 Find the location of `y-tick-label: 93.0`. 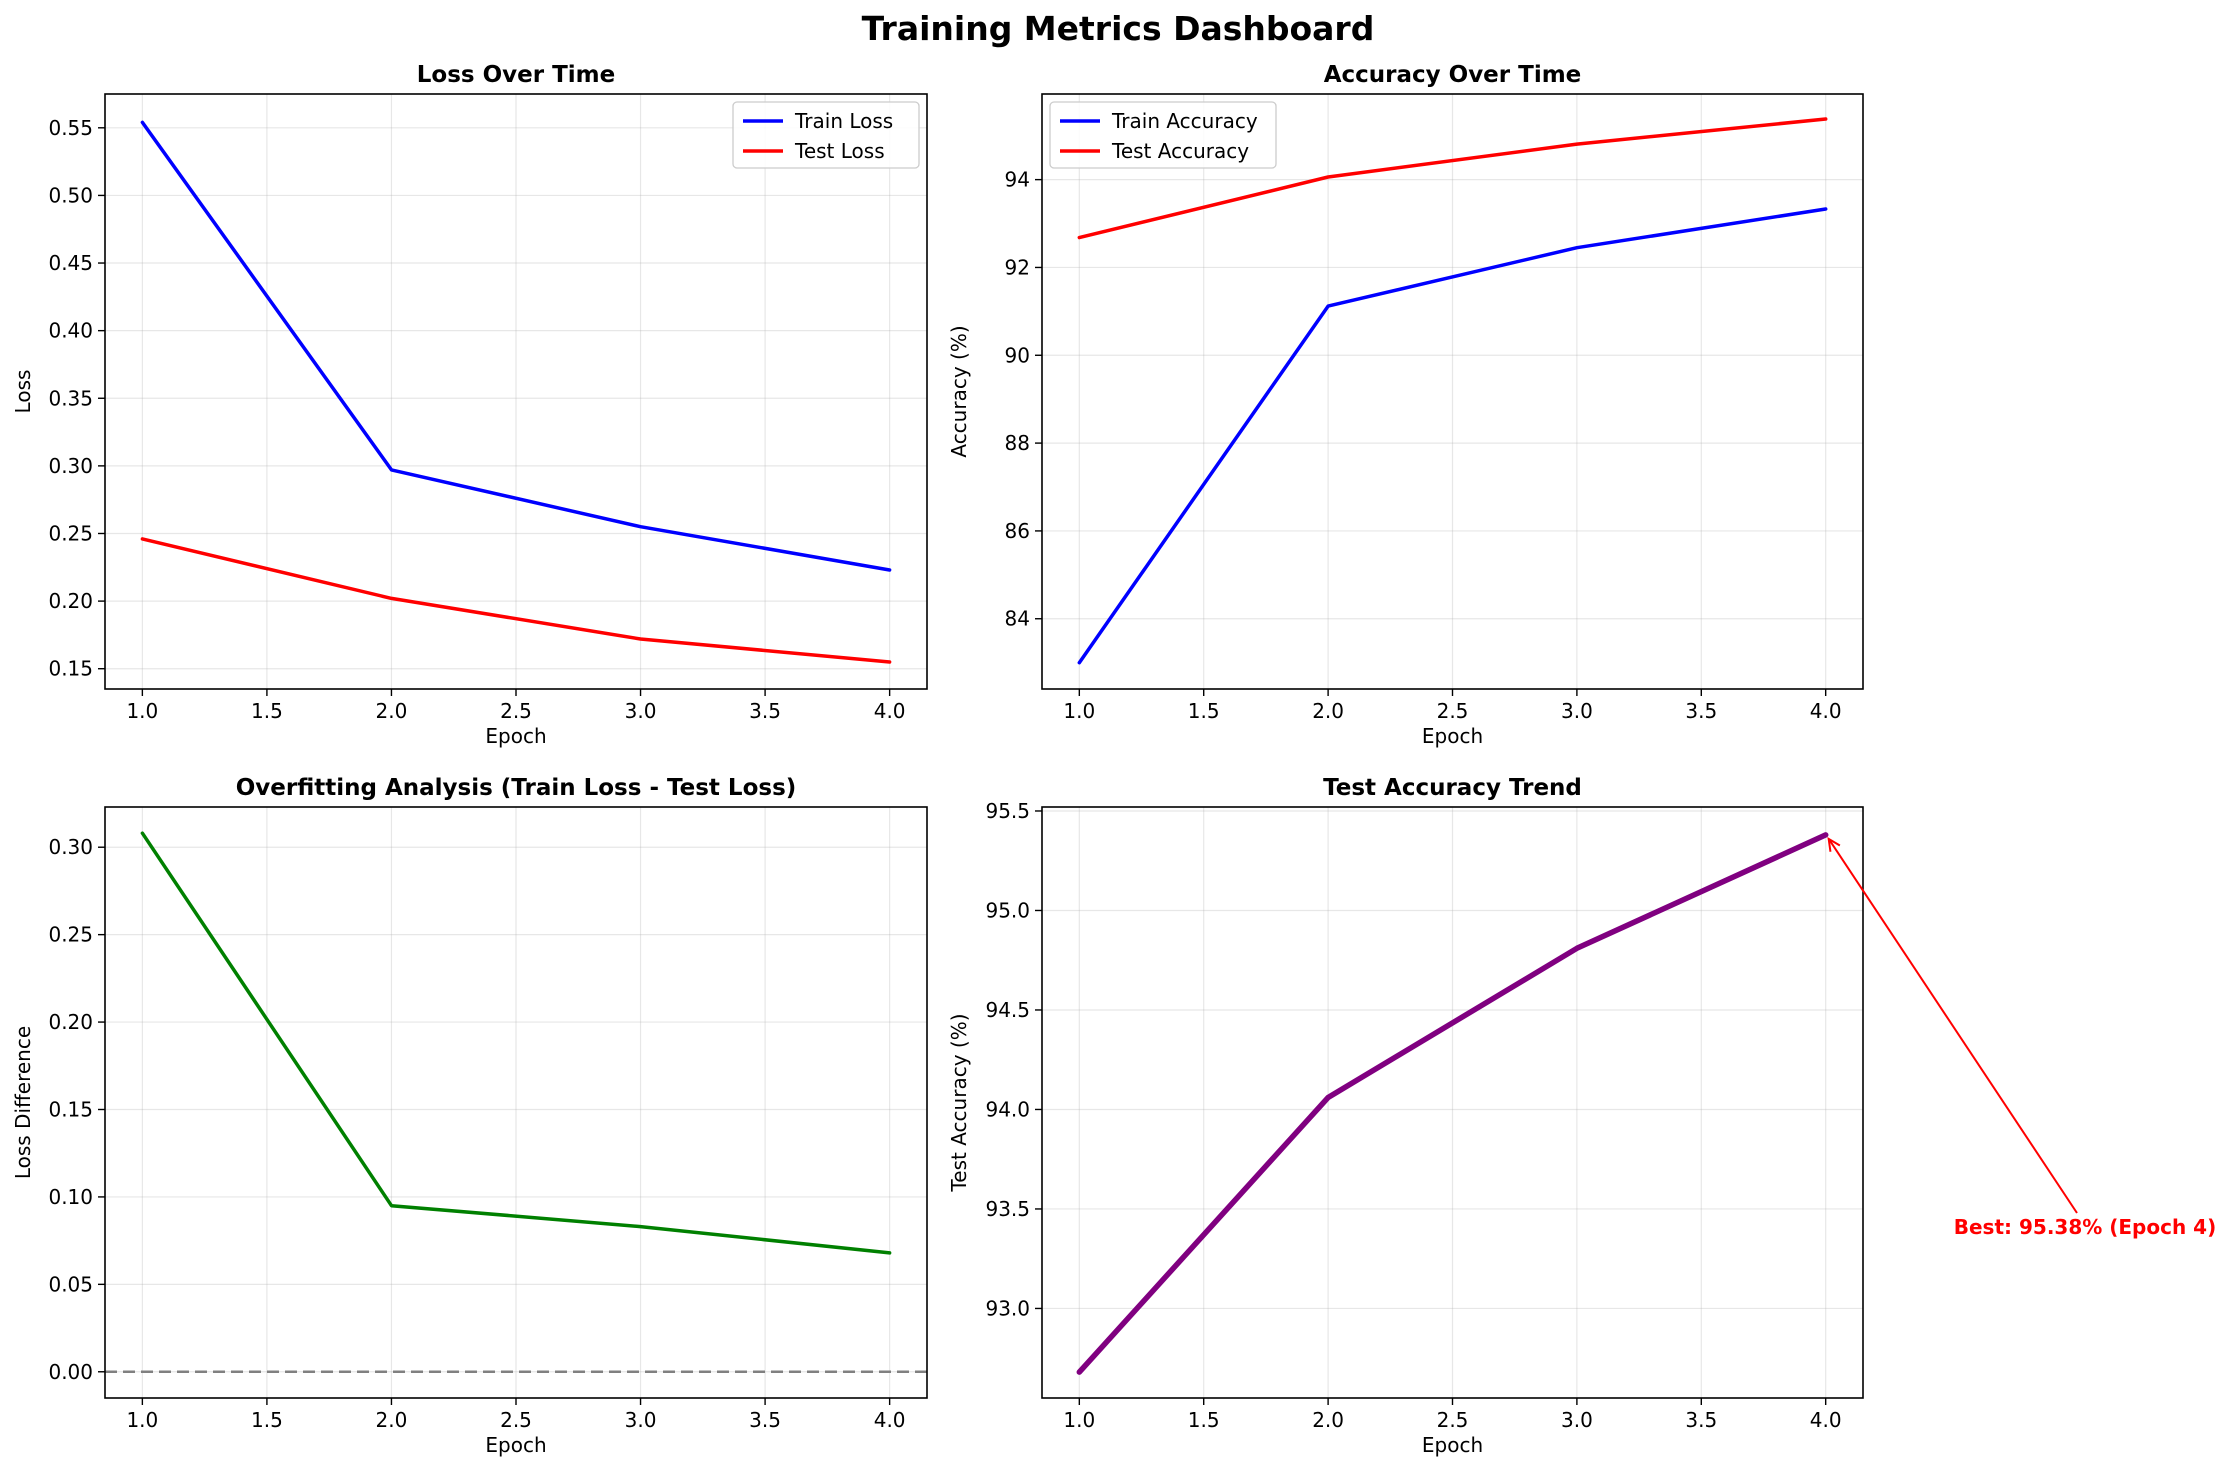

y-tick-label: 93.0 is located at coordinates (1007, 1308).